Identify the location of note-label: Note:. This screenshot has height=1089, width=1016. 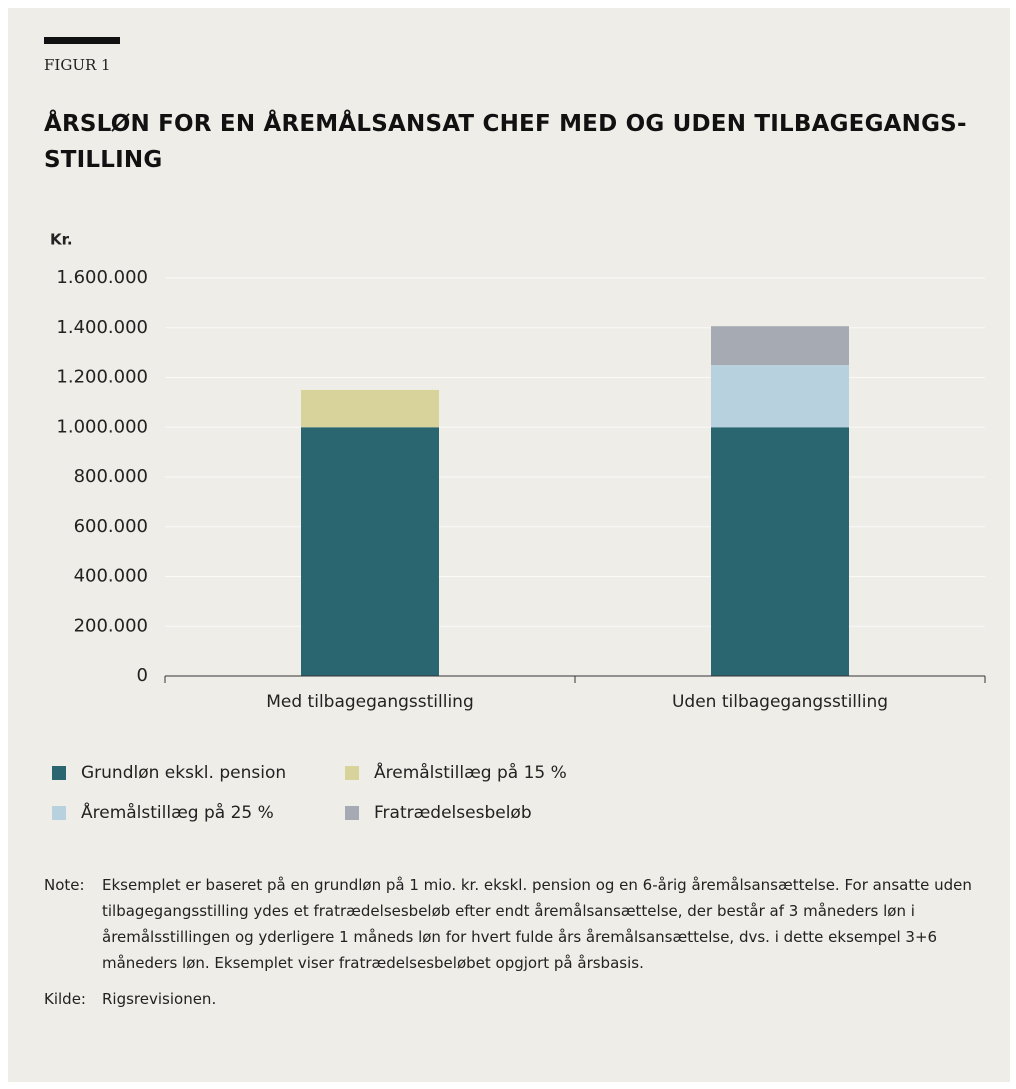
(64, 885).